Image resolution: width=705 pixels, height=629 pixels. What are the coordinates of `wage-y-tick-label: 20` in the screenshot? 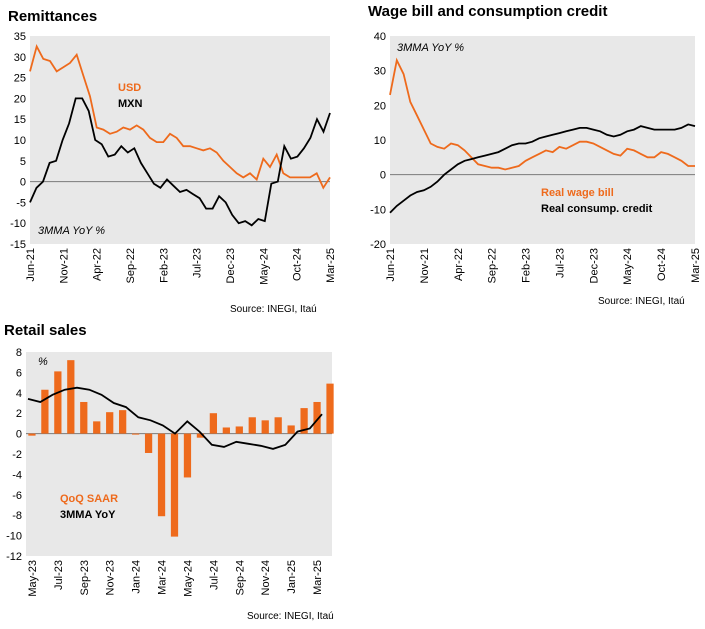 It's located at (380, 106).